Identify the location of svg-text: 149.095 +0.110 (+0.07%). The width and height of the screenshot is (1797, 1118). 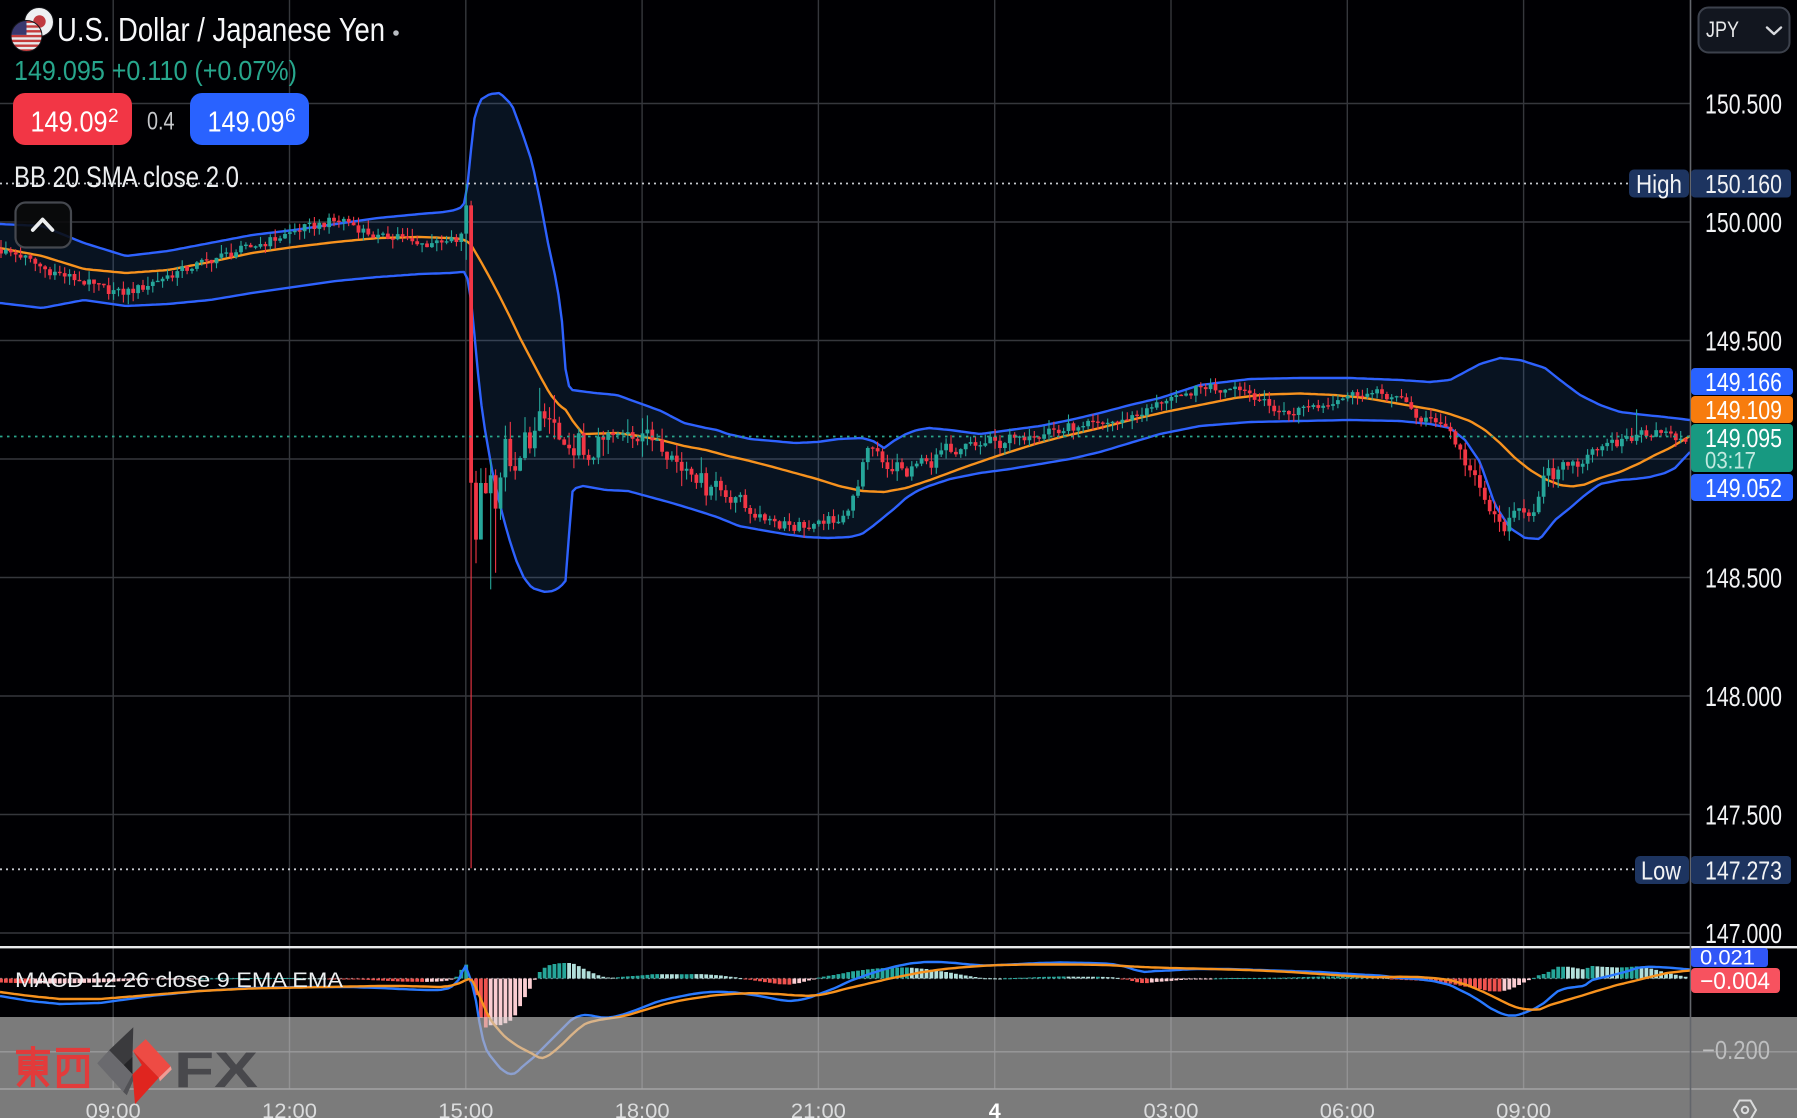
(155, 70).